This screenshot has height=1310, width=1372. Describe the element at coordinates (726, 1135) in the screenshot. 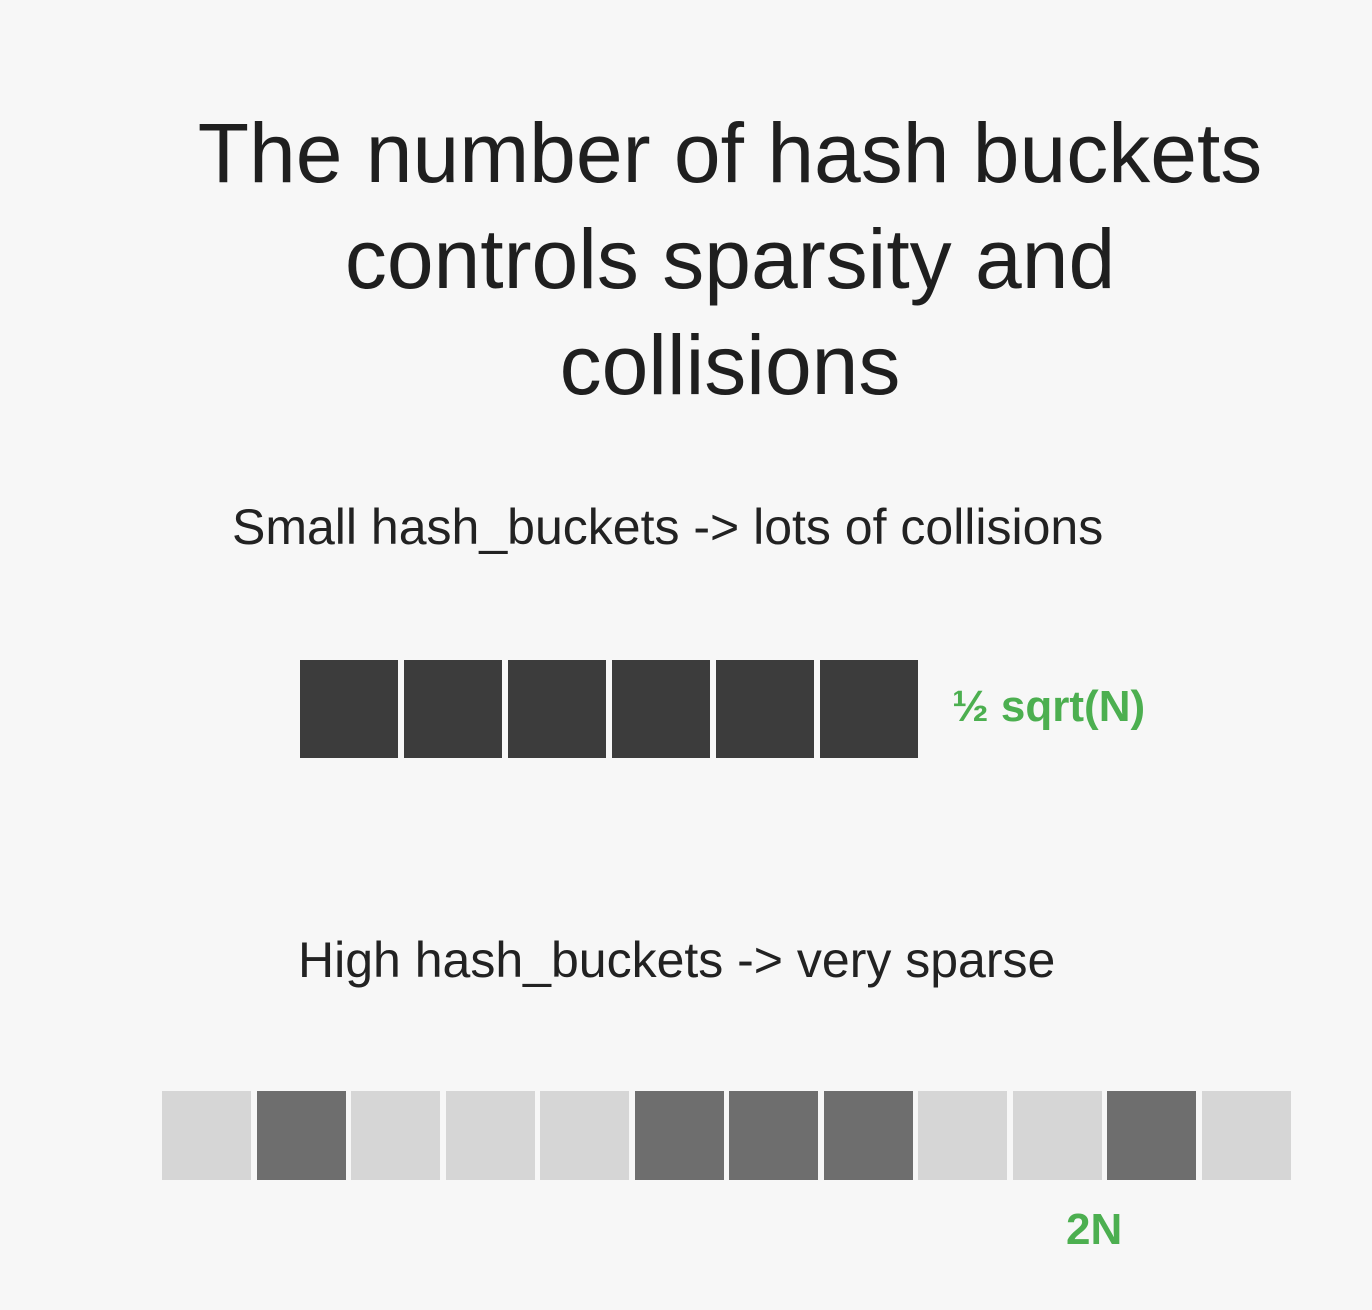

I see `high-bucket-row` at that location.